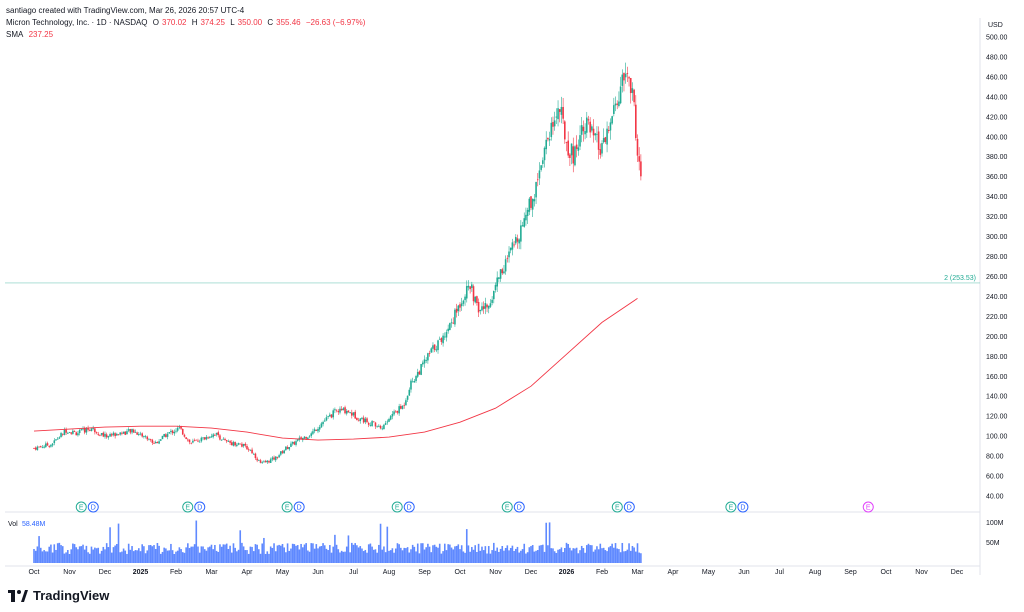 Image resolution: width=1024 pixels, height=612 pixels. I want to click on sma-legend: SMA 237.25, so click(31, 35).